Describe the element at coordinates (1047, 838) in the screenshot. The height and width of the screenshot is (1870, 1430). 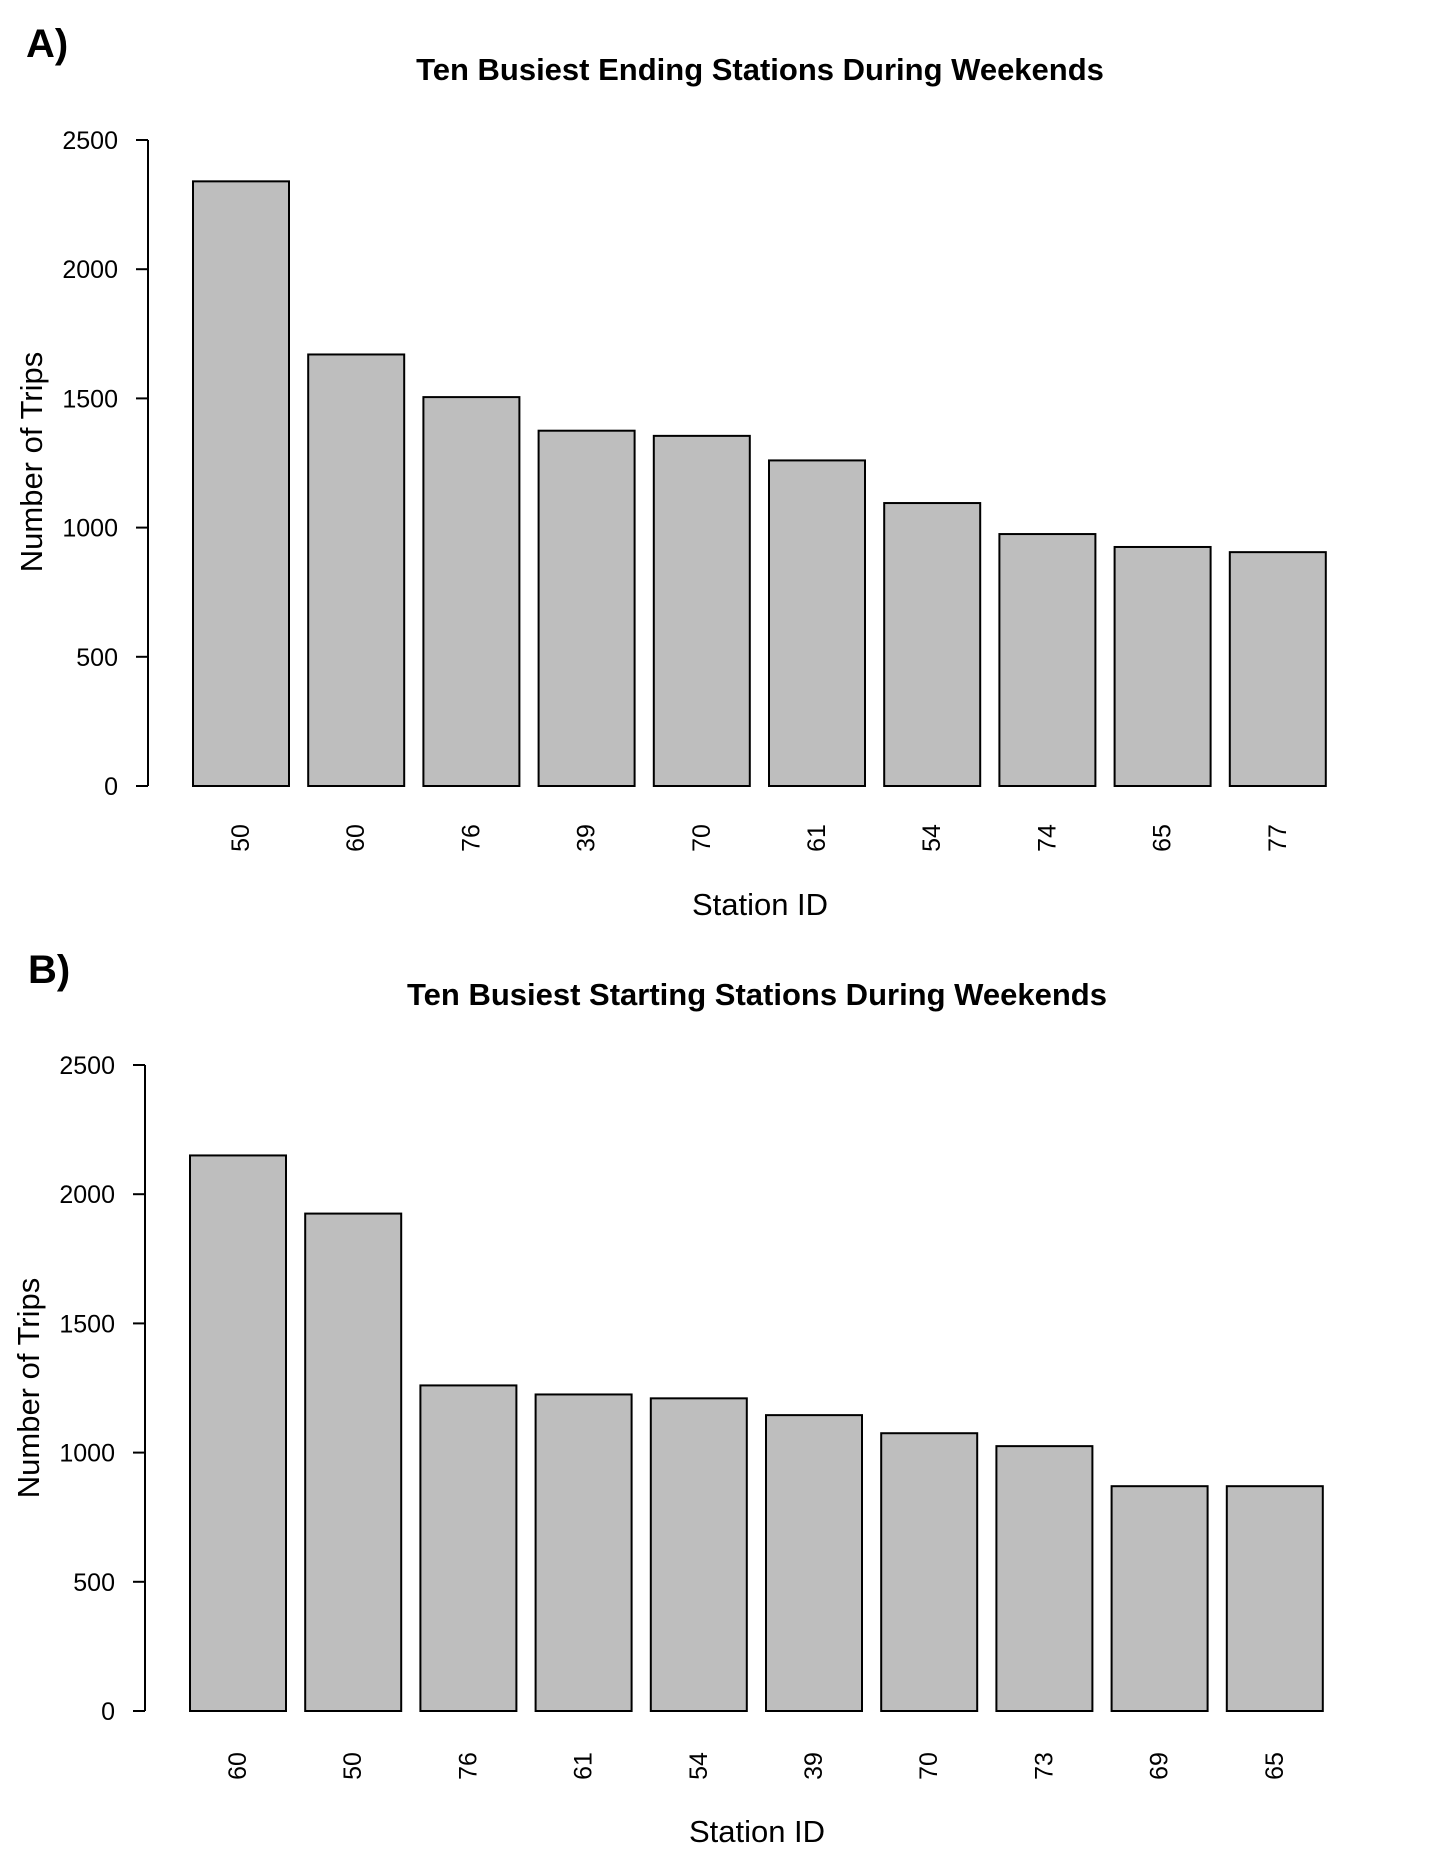
I see `x-tick-label: 74` at that location.